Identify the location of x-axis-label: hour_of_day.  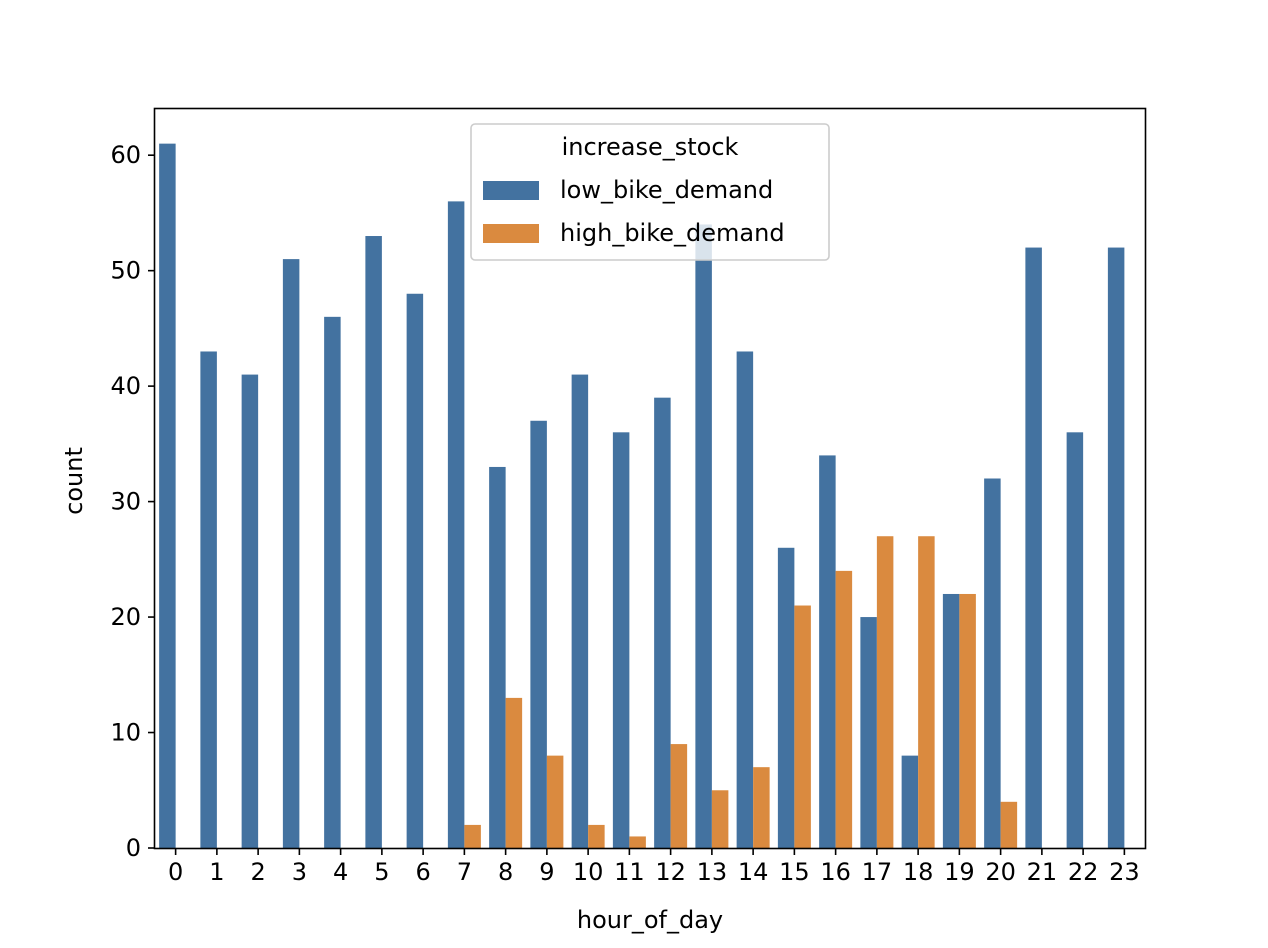
(650, 920).